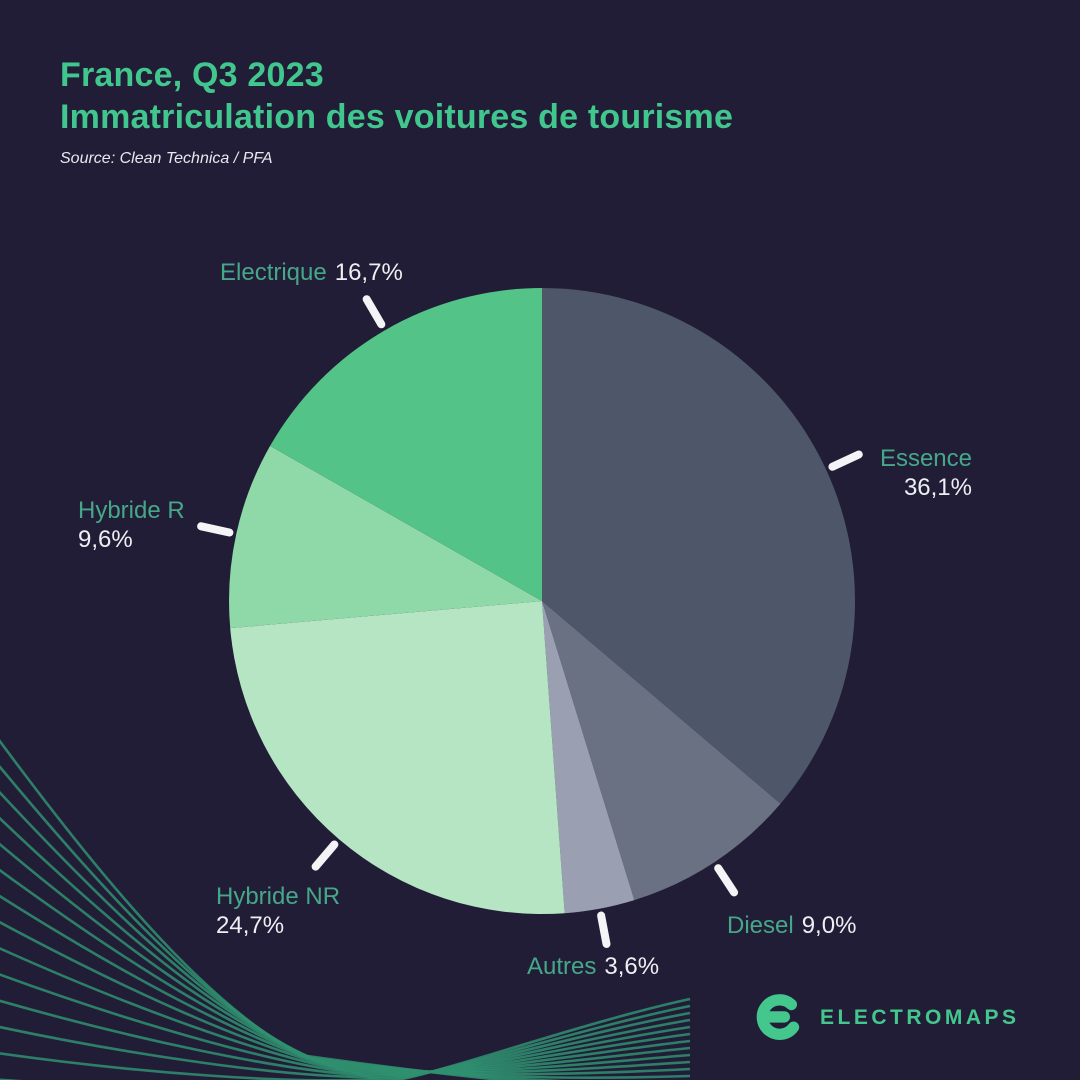 Image resolution: width=1080 pixels, height=1080 pixels. Describe the element at coordinates (661, 751) in the screenshot. I see `pie-slice-diesel` at that location.